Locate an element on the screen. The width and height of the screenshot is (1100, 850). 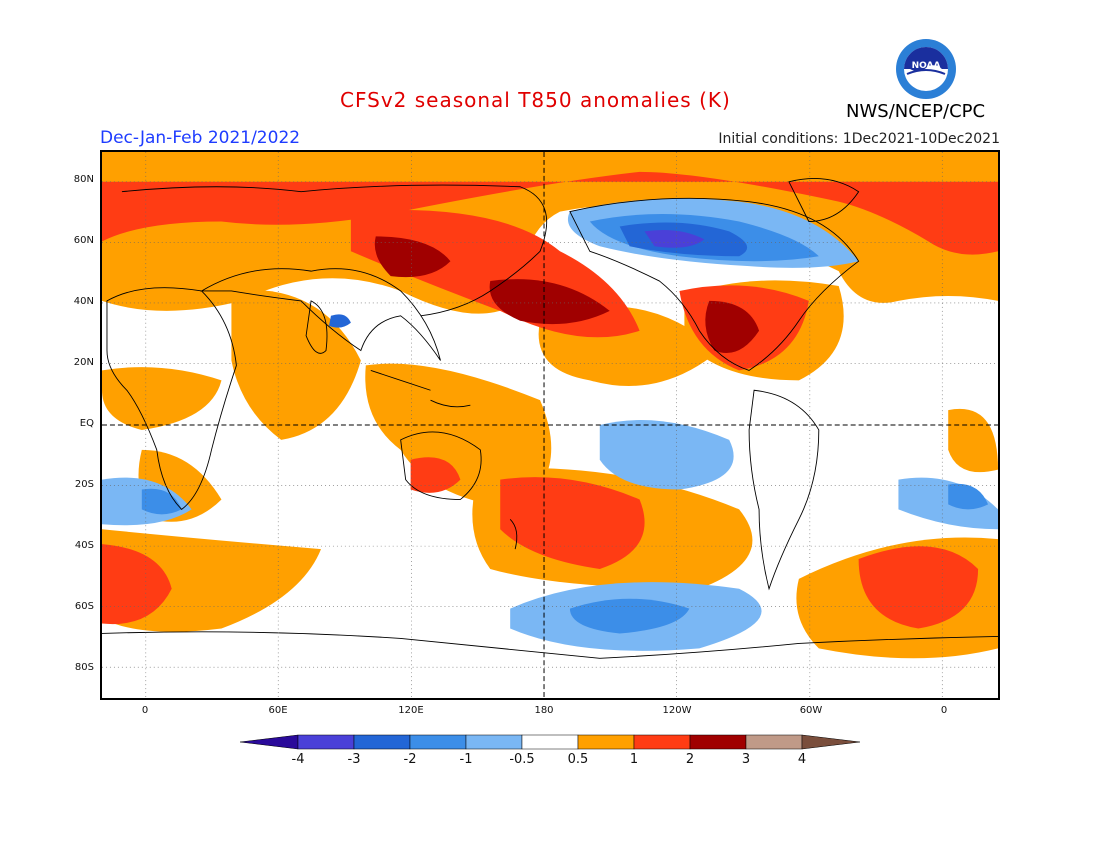
cbar-label-1: 1 is located at coordinates (634, 759).